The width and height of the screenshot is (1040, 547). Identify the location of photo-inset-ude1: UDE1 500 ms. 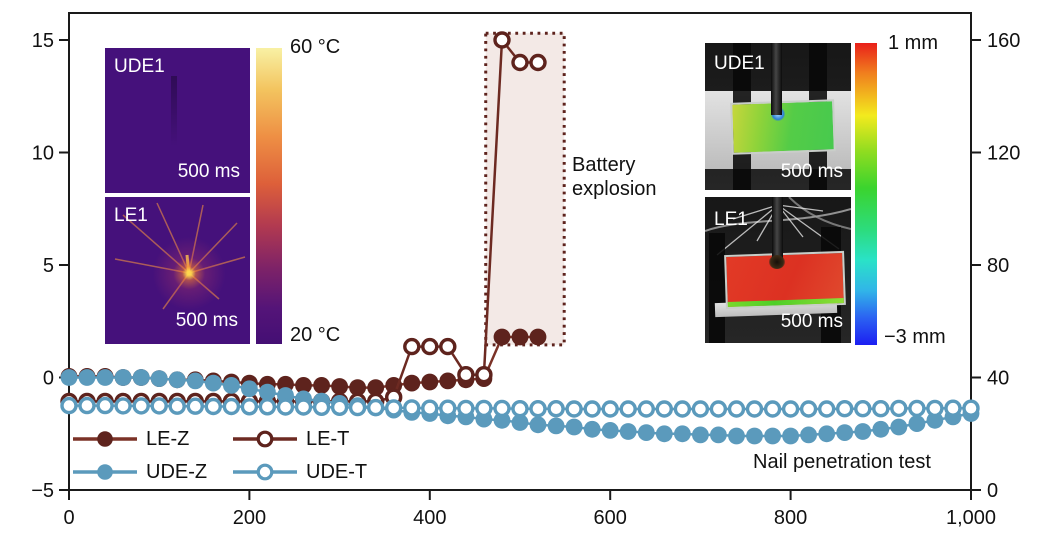
(778, 116).